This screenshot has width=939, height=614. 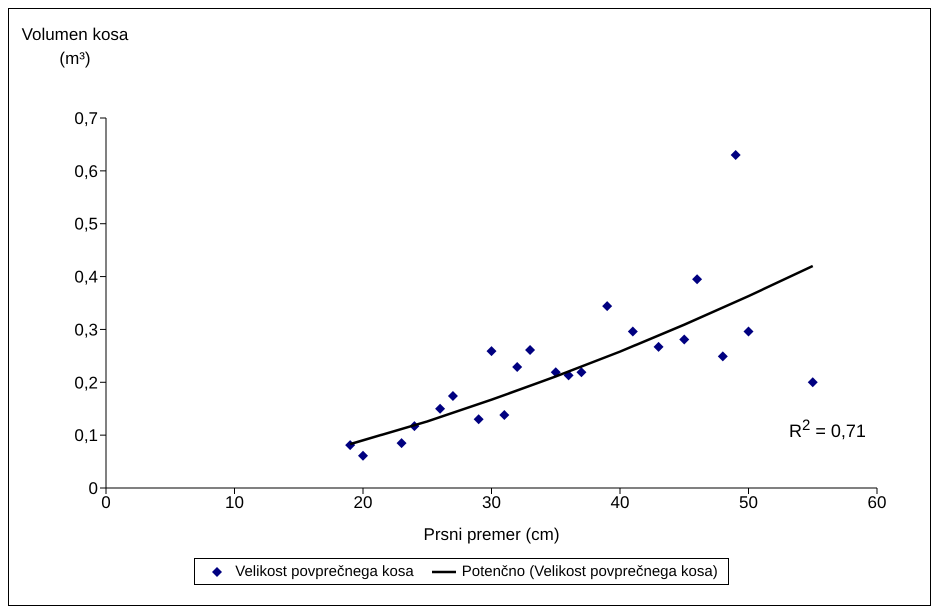 I want to click on legend-label: Velikost povprečnega kosa, so click(x=324, y=571).